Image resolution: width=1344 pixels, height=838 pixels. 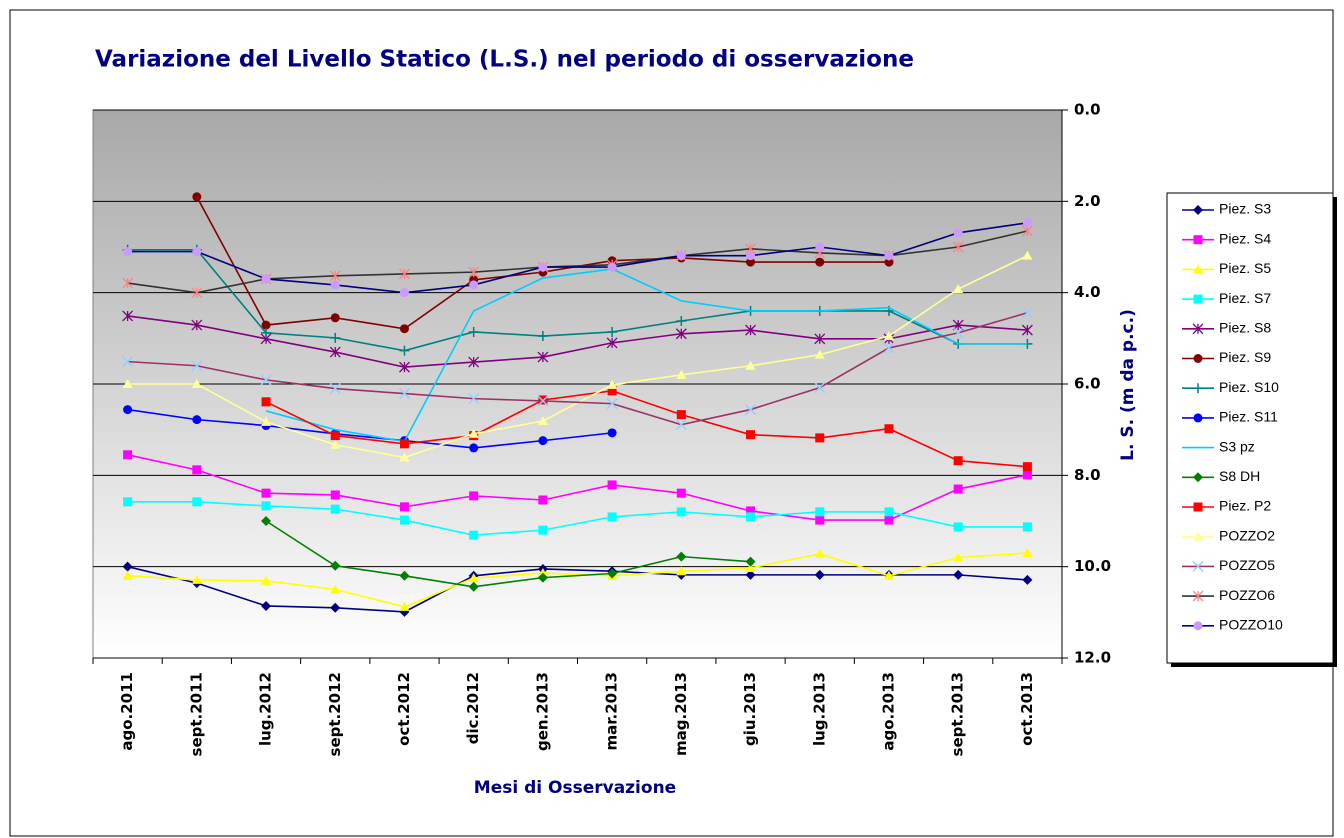 What do you see at coordinates (1092, 566) in the screenshot?
I see `y-tick-label: 10.0` at bounding box center [1092, 566].